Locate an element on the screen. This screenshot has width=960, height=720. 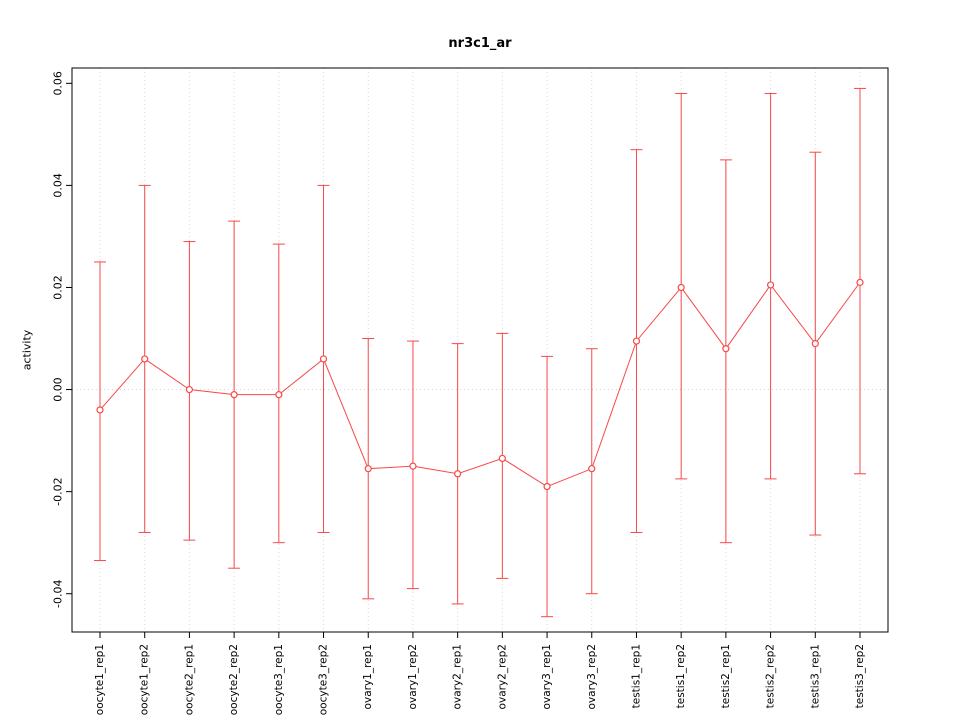
x-tick-label: testis3_rep1 is located at coordinates (815, 676).